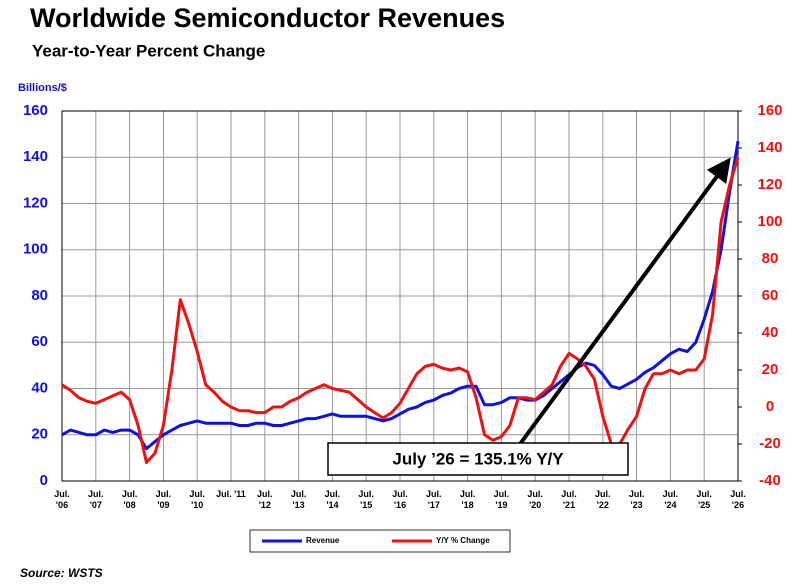  Describe the element at coordinates (35, 156) in the screenshot. I see `y-tick-label: 140` at that location.